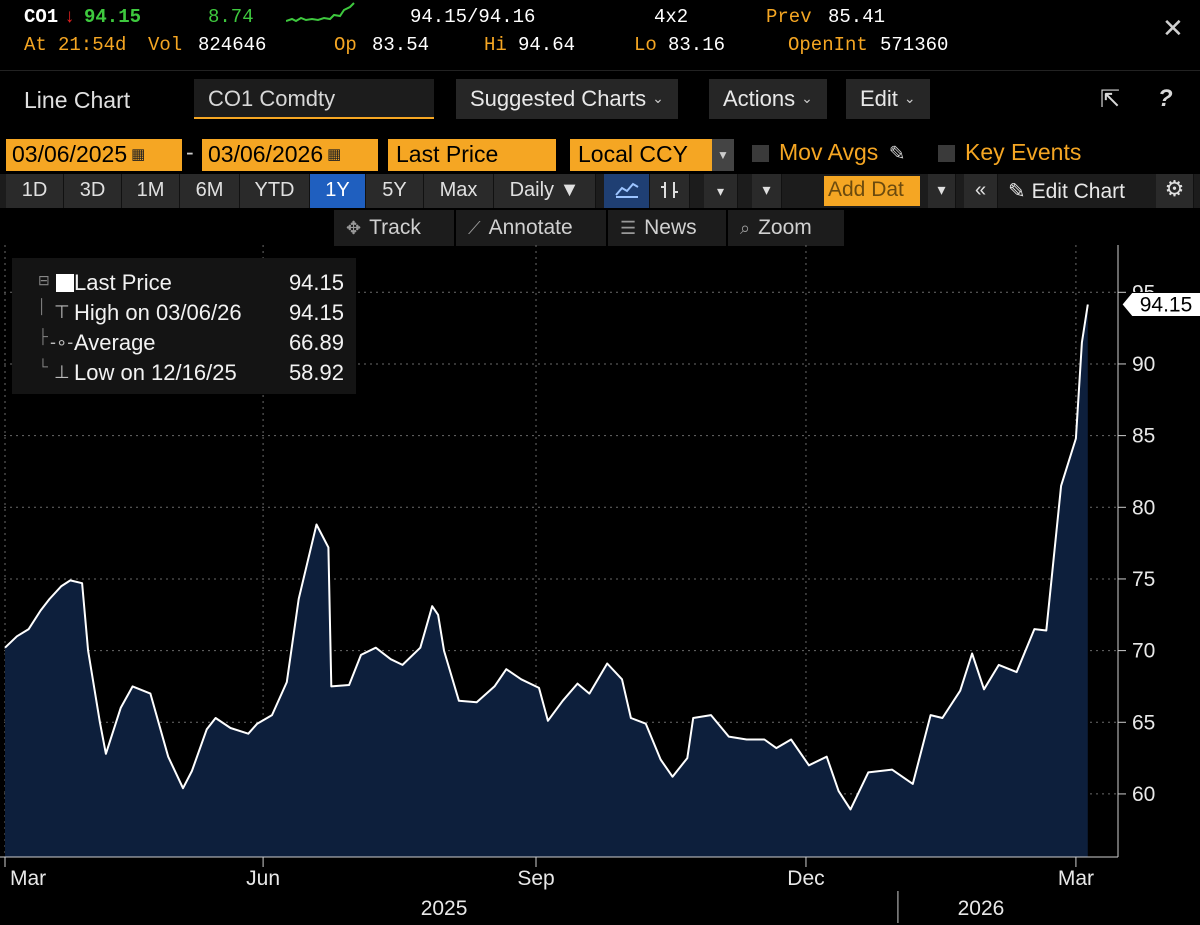 The image size is (1200, 925). What do you see at coordinates (459, 191) in the screenshot?
I see `range-max-button: Max` at bounding box center [459, 191].